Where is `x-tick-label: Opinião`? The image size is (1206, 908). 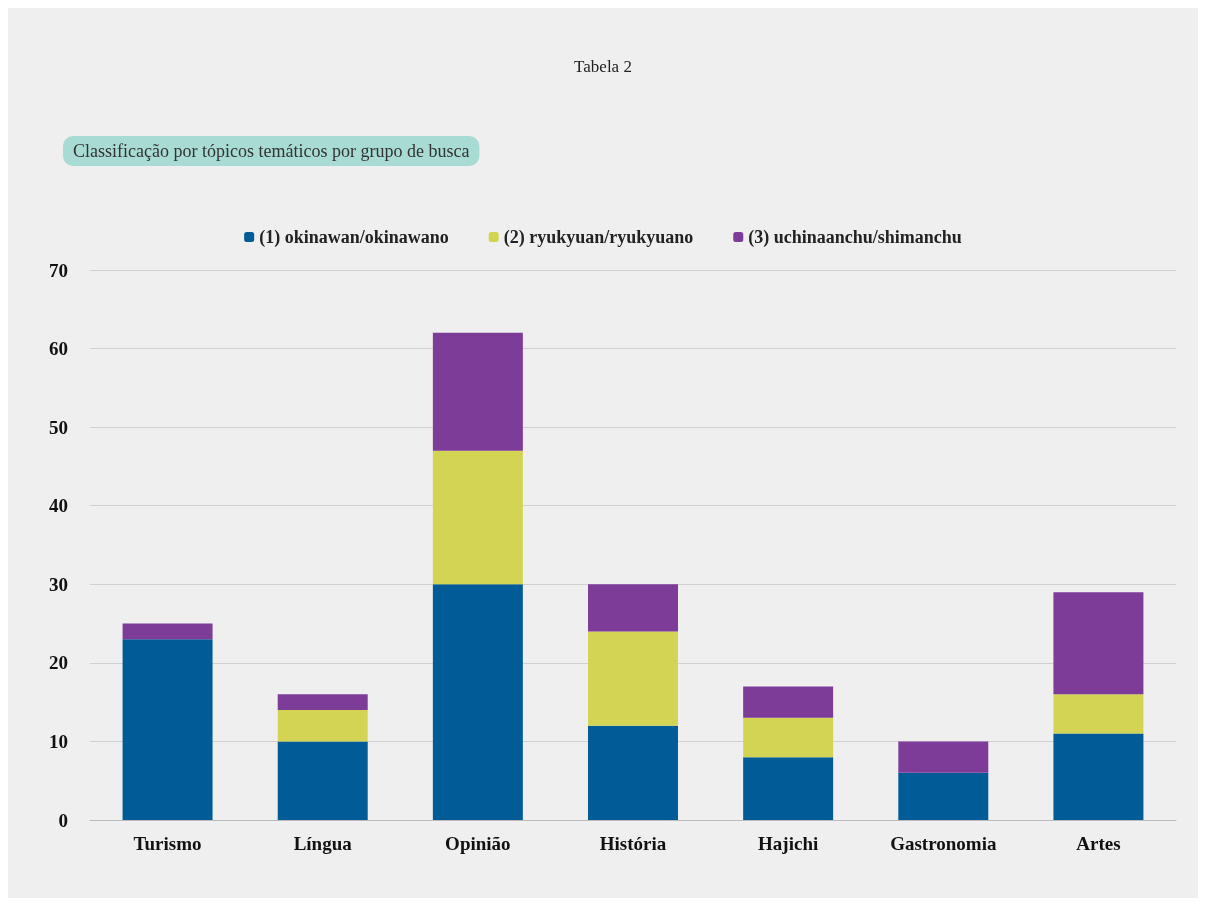 x-tick-label: Opinião is located at coordinates (478, 843).